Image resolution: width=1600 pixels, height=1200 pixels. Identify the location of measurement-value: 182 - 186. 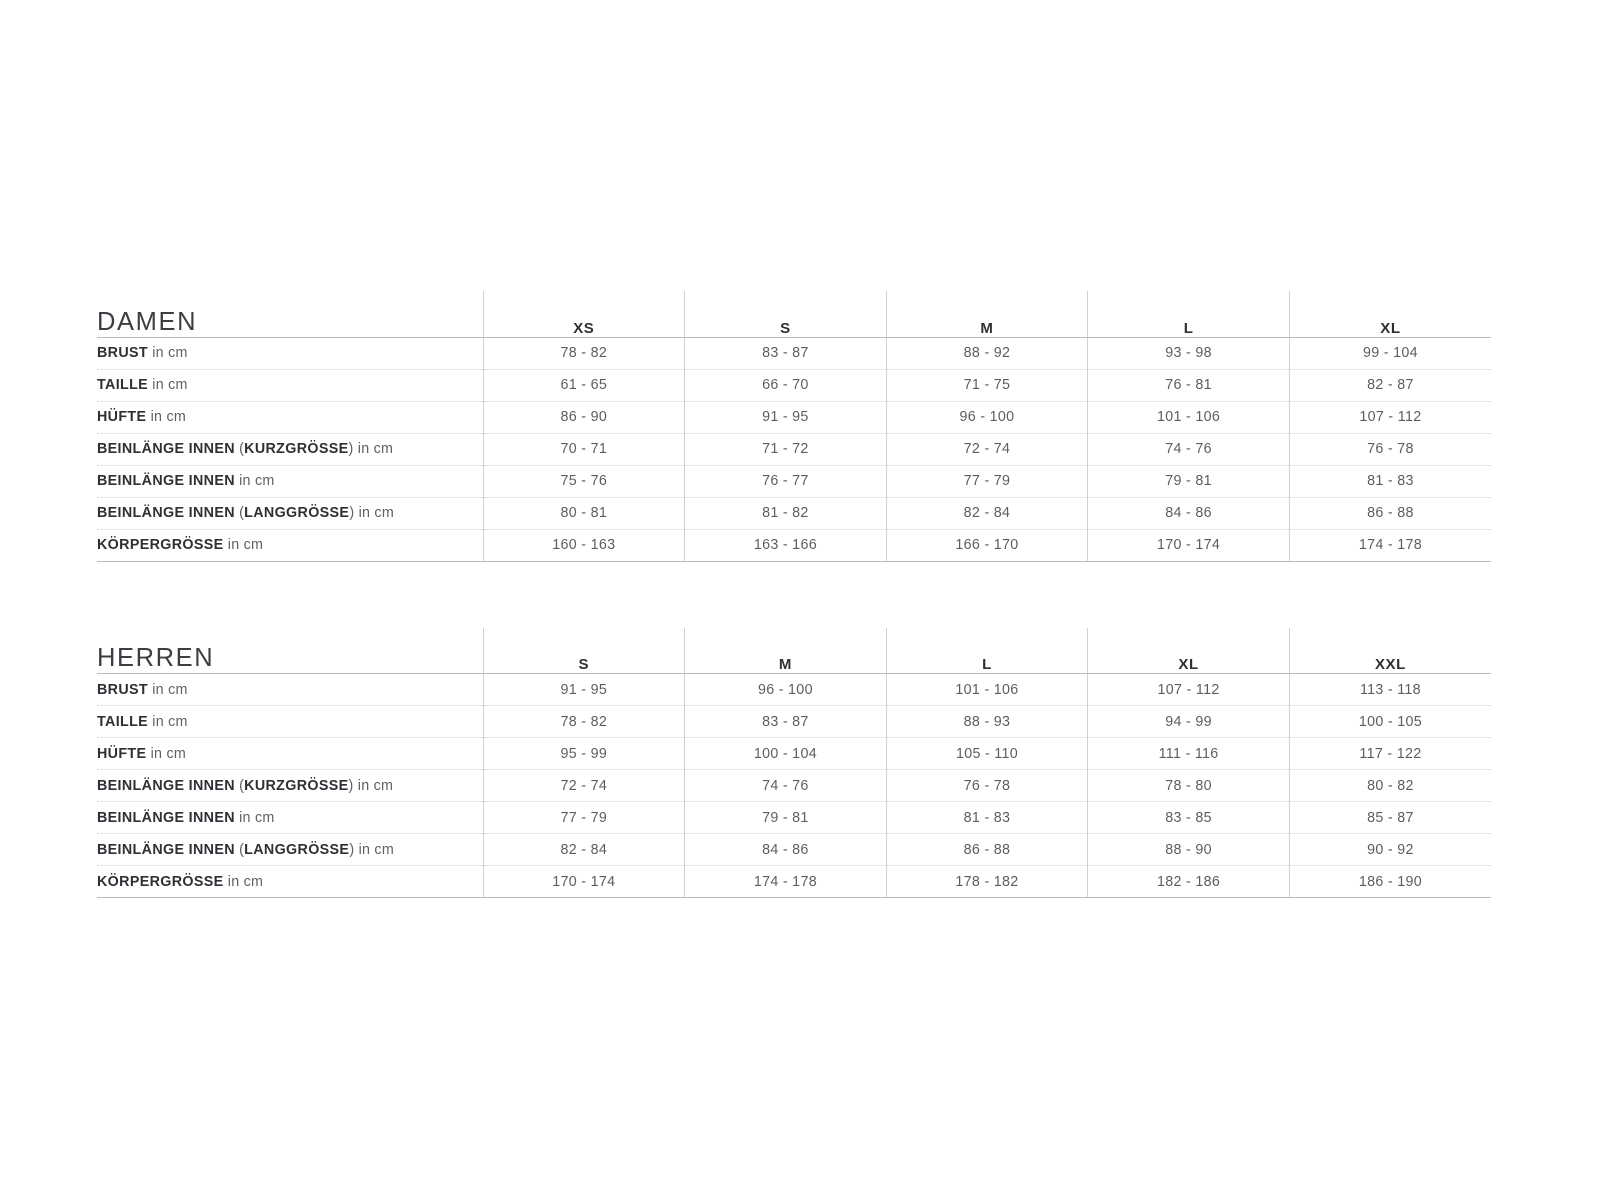
(1188, 881).